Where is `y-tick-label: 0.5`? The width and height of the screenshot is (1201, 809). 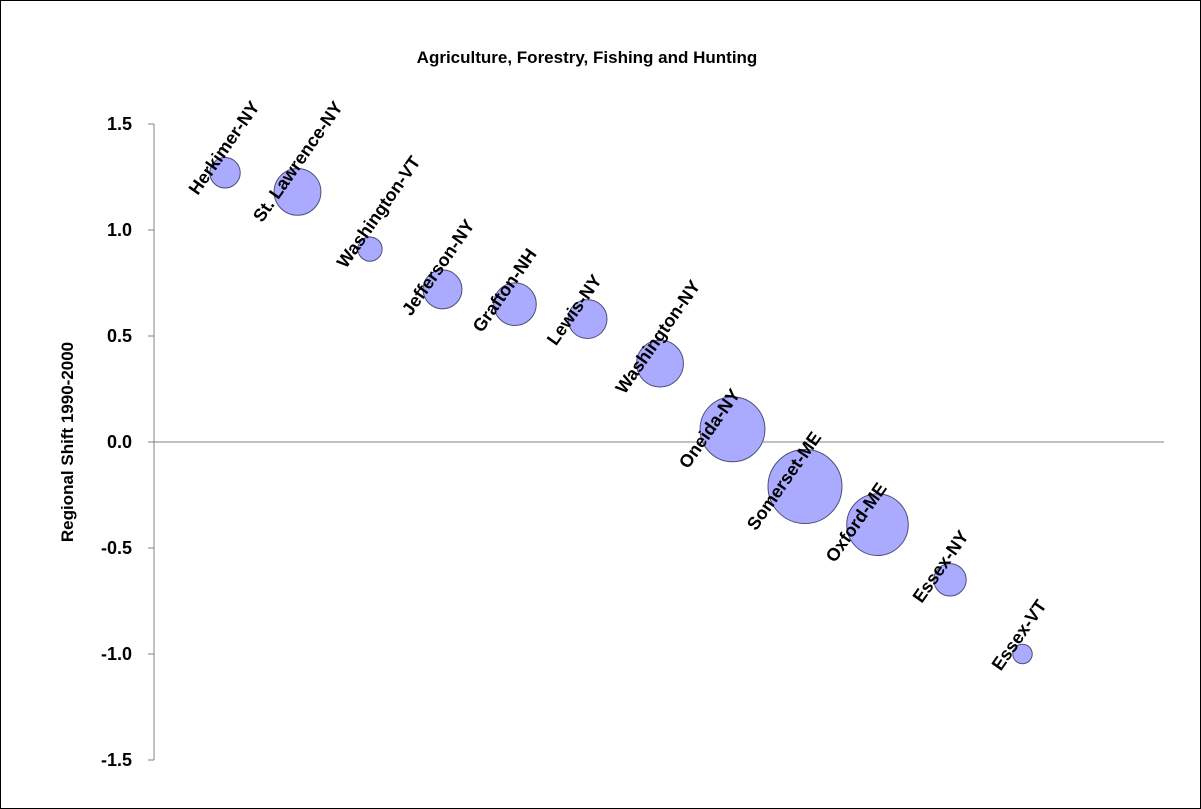 y-tick-label: 0.5 is located at coordinates (119, 336).